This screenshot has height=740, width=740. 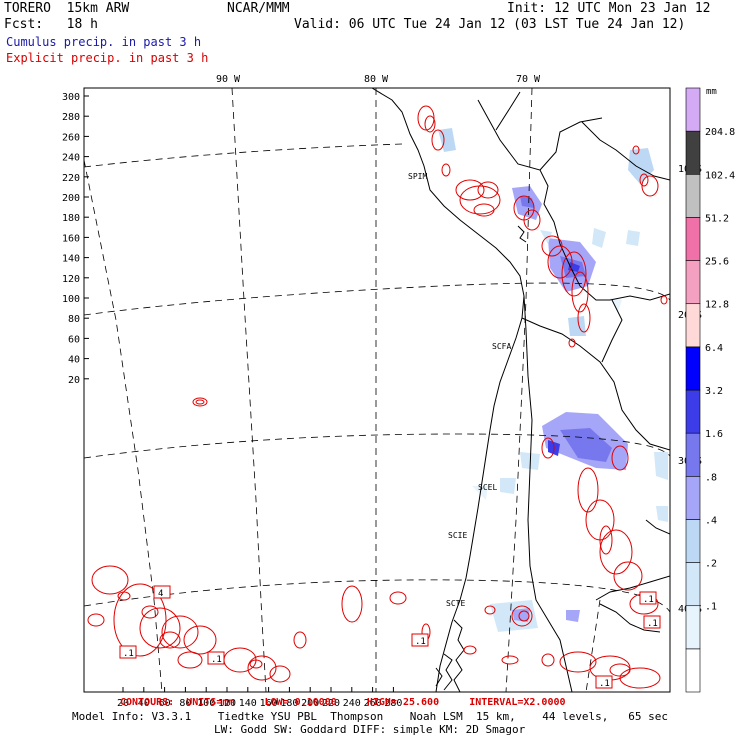 I want to click on x-tick-label: 40, so click(x=144, y=703).